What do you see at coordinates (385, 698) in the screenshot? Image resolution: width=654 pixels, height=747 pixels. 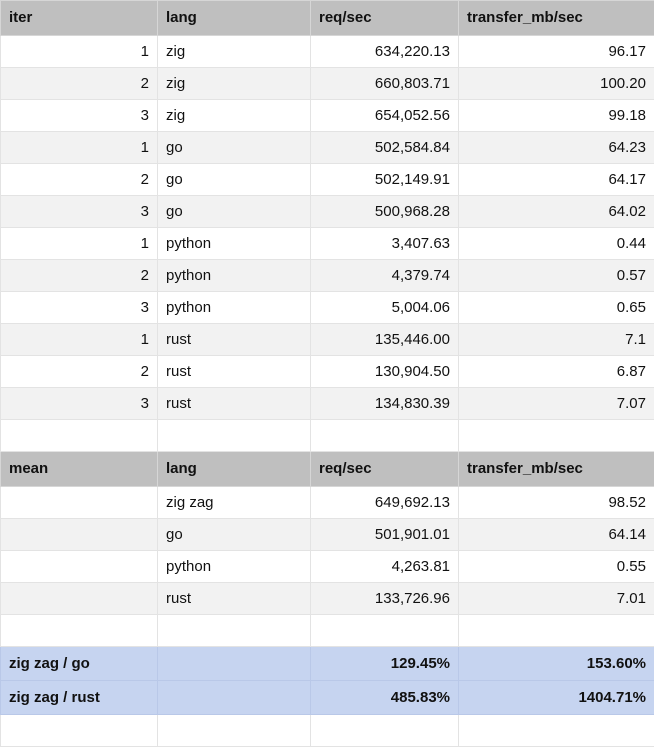 I see `cell-ratio-req-sec: 485.83%` at bounding box center [385, 698].